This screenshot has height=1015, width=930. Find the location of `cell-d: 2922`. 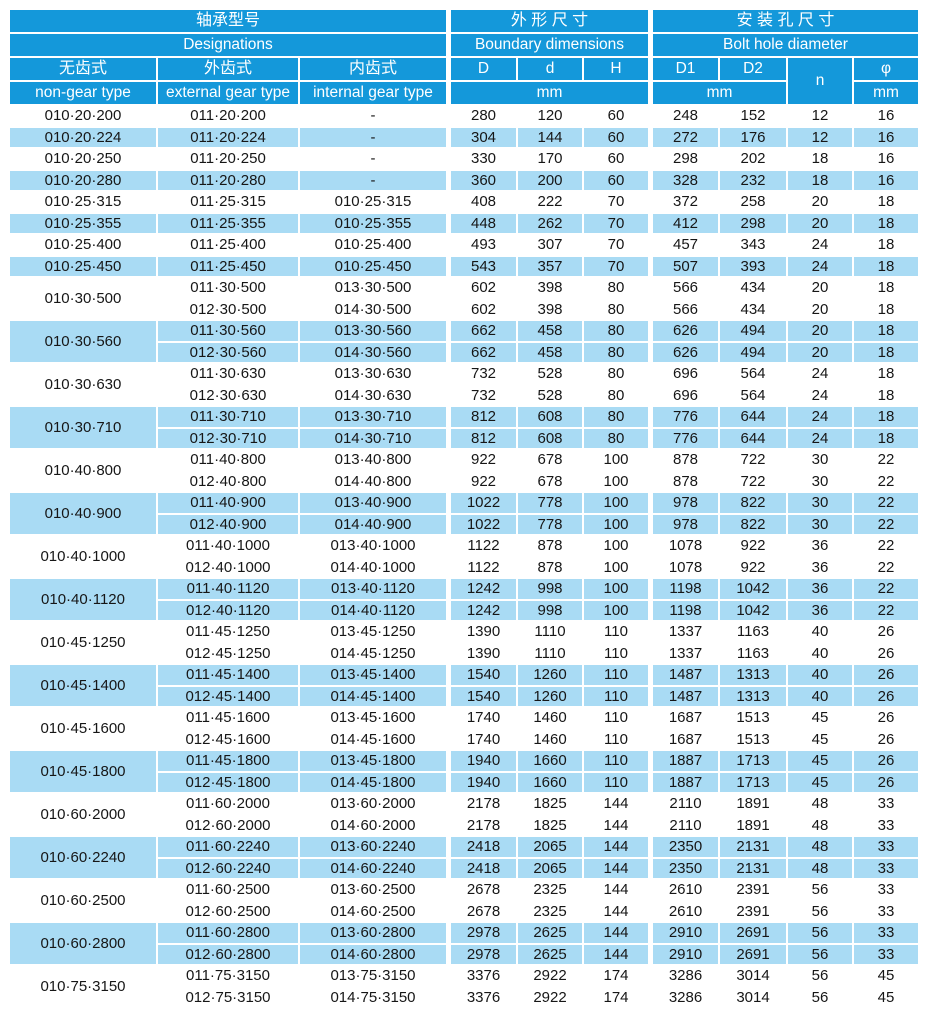

cell-d: 2922 is located at coordinates (550, 976).